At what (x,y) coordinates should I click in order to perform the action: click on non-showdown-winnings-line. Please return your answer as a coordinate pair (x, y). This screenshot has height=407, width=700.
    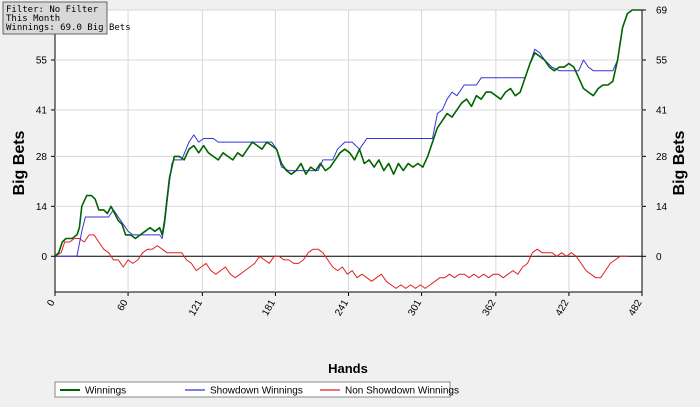
    Looking at the image, I should click on (341, 261).